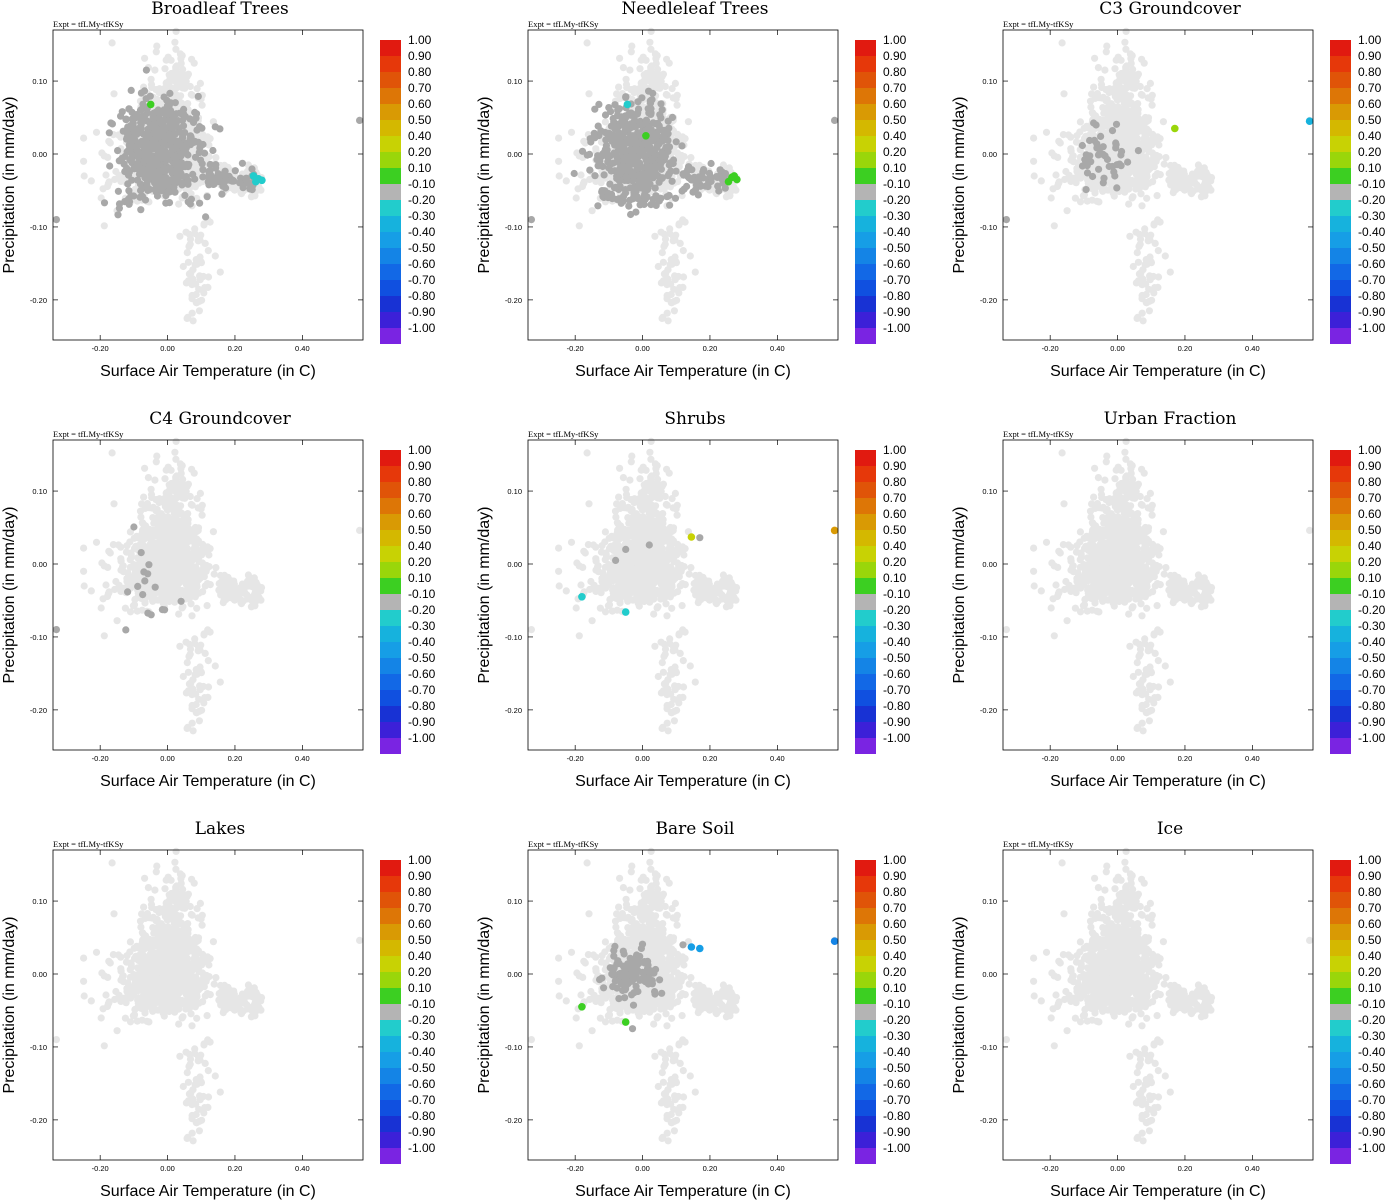 The width and height of the screenshot is (1388, 1200). What do you see at coordinates (683, 176) in the screenshot?
I see `scatter-points` at bounding box center [683, 176].